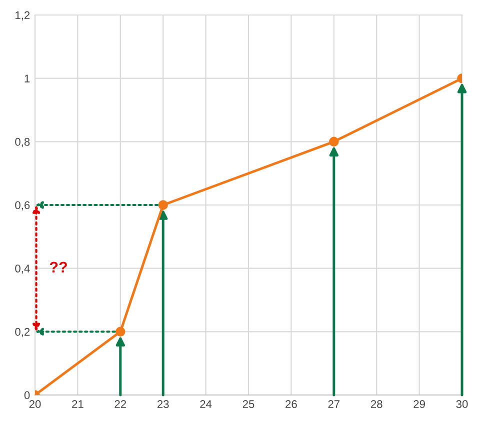  Describe the element at coordinates (22, 269) in the screenshot. I see `y-tick-label: 0,4` at that location.